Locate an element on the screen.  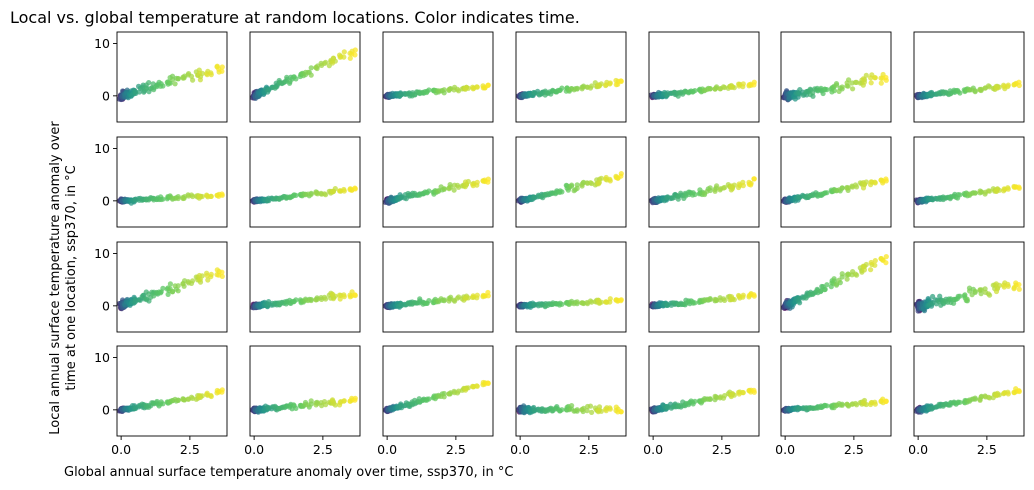
subplot-panel: 0 10 0.0 2.5 is located at coordinates (161, 401).